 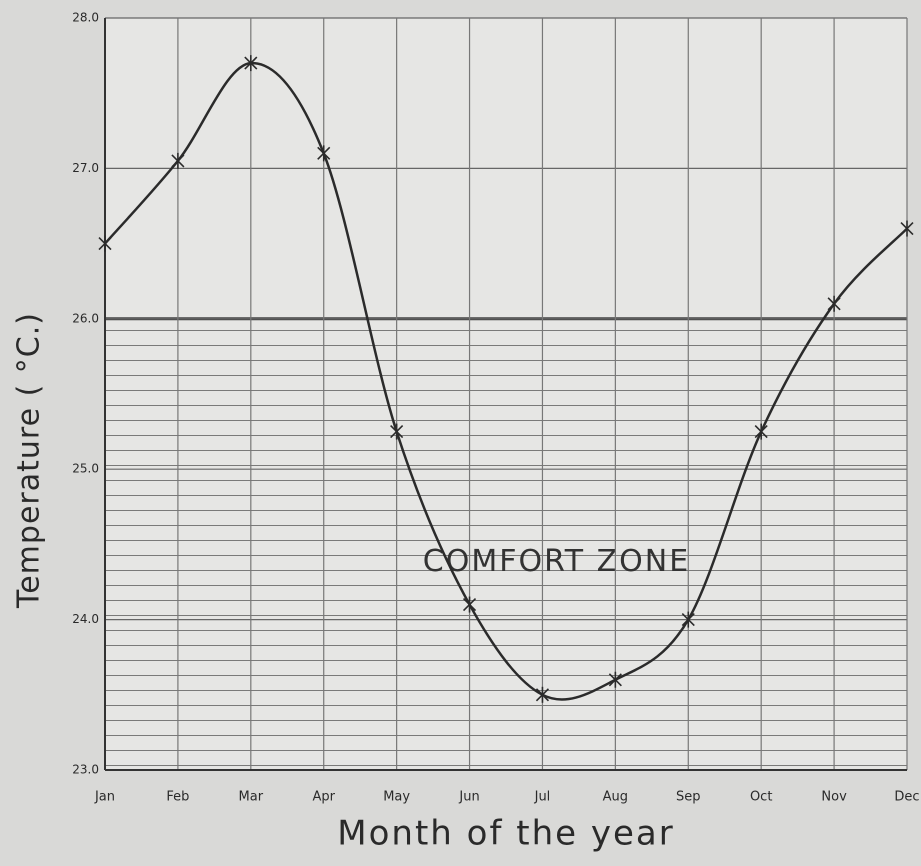 What do you see at coordinates (177, 797) in the screenshot?
I see `x-tick-label: Feb` at bounding box center [177, 797].